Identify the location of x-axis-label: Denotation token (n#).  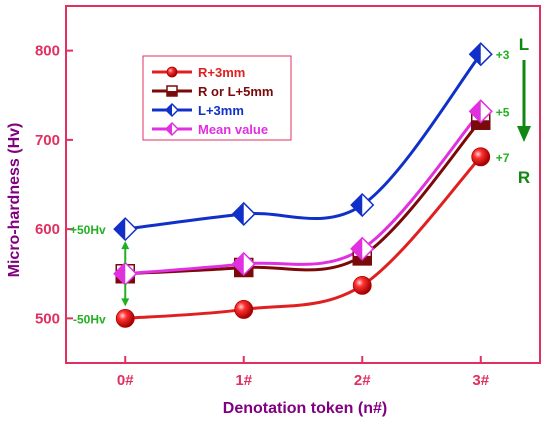
(305, 408).